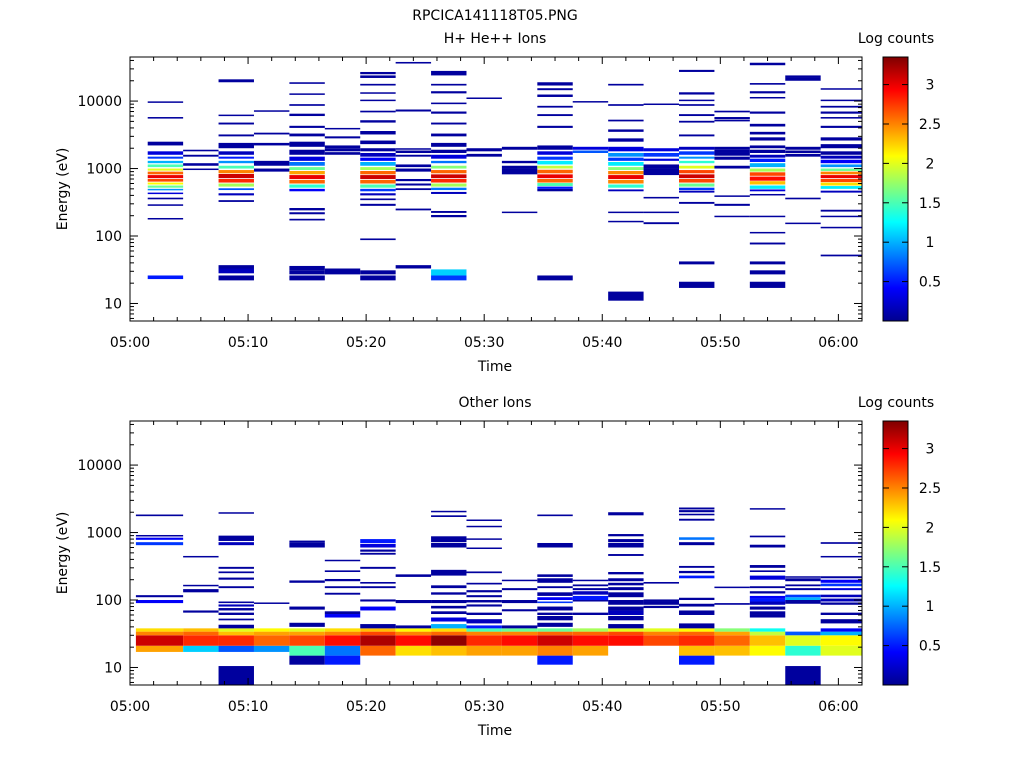  Describe the element at coordinates (930, 204) in the screenshot. I see `colorbar-tick-label: 1.5` at that location.